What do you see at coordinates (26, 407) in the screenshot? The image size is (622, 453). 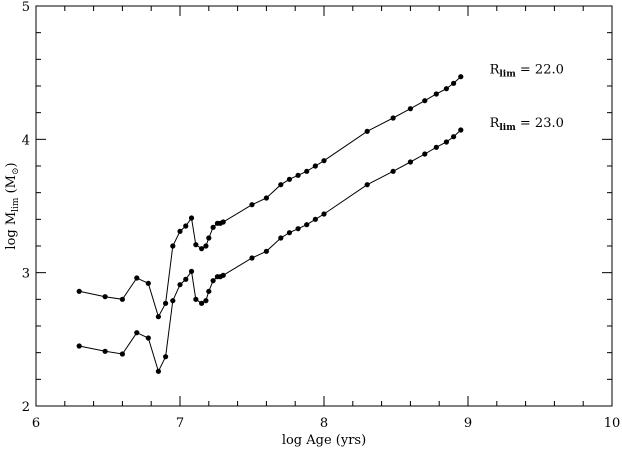 I see `y-tick-label: 2` at bounding box center [26, 407].